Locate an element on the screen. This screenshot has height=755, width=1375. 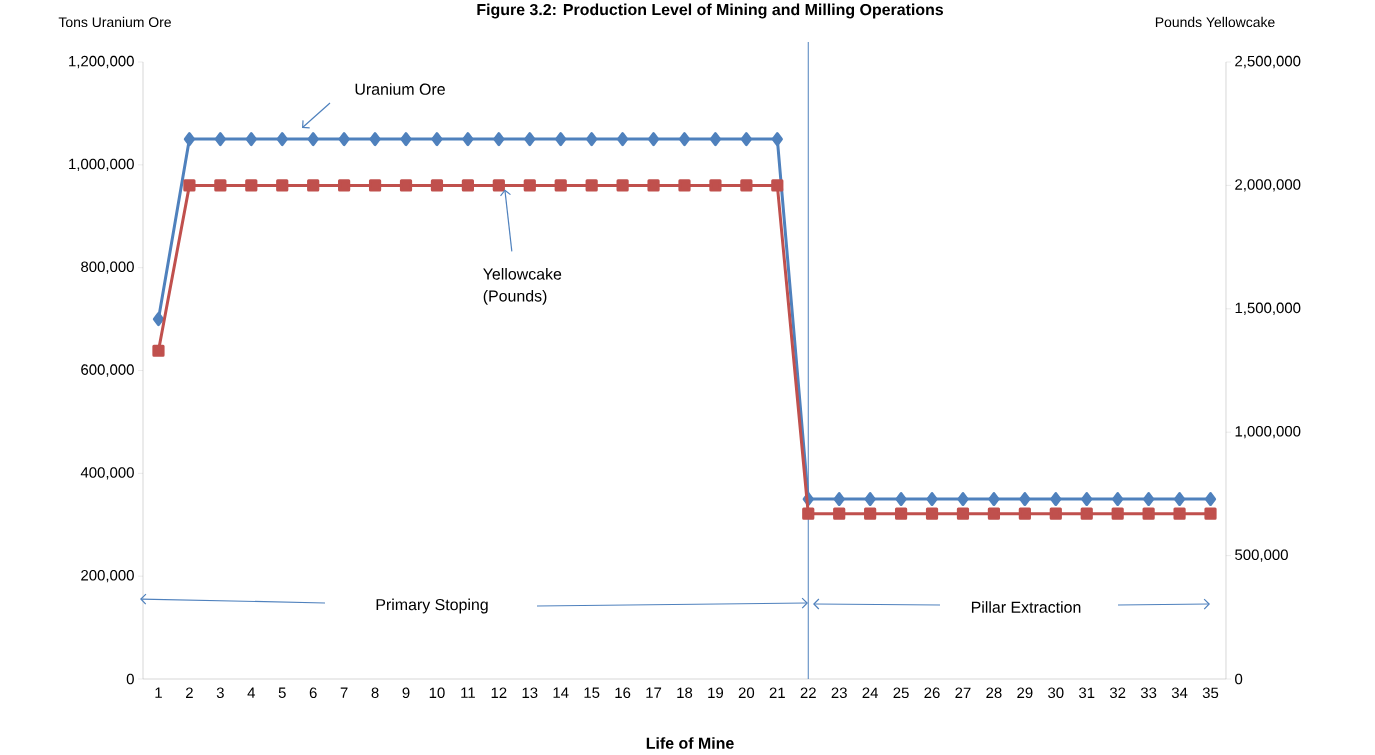
x-tick-label: 18 is located at coordinates (685, 693).